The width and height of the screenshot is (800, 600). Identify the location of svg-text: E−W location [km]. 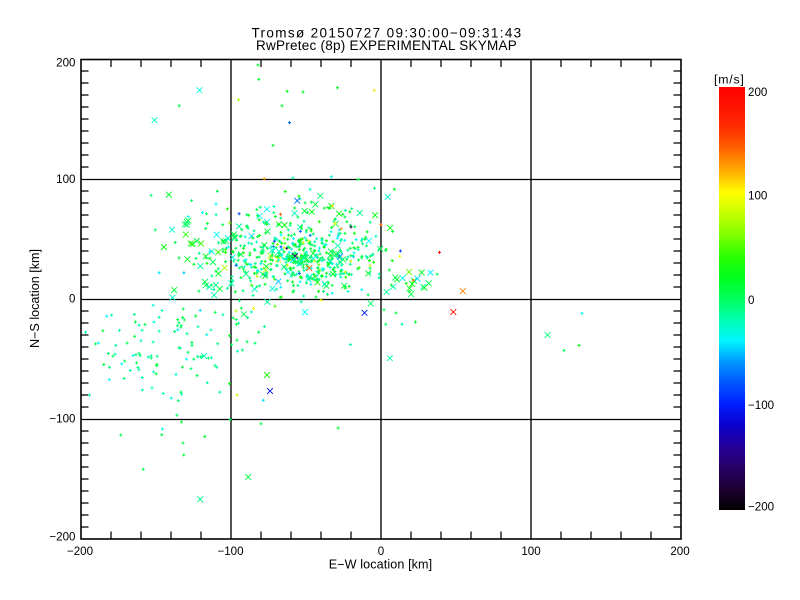
(381, 565).